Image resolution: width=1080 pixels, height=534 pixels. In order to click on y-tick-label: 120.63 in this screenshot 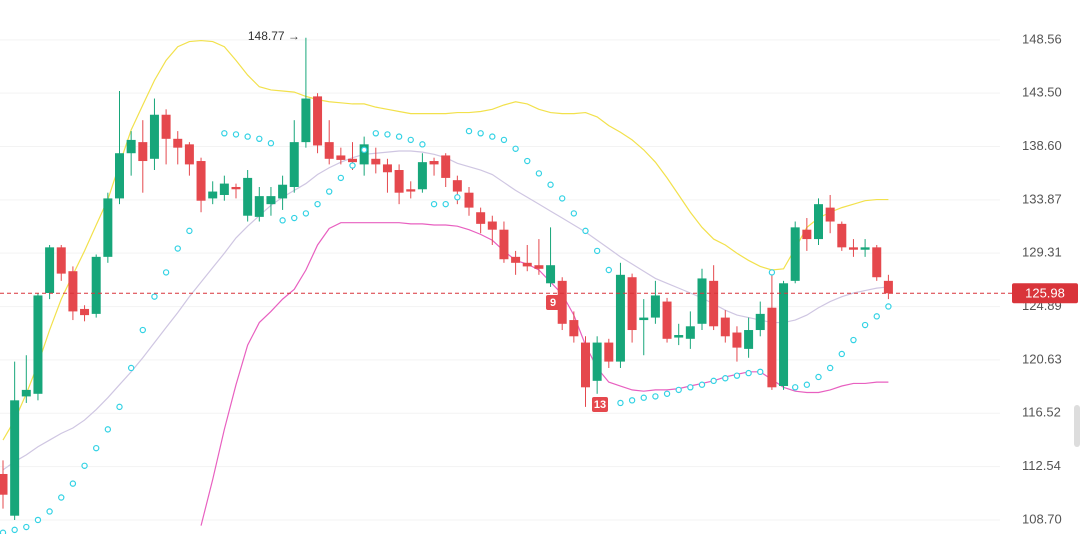, I will do `click(1042, 358)`.